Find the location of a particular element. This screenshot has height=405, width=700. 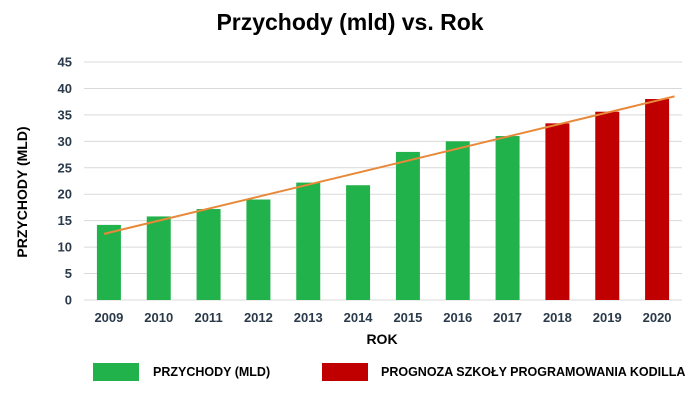

x-tick-label: 2010 is located at coordinates (158, 317).